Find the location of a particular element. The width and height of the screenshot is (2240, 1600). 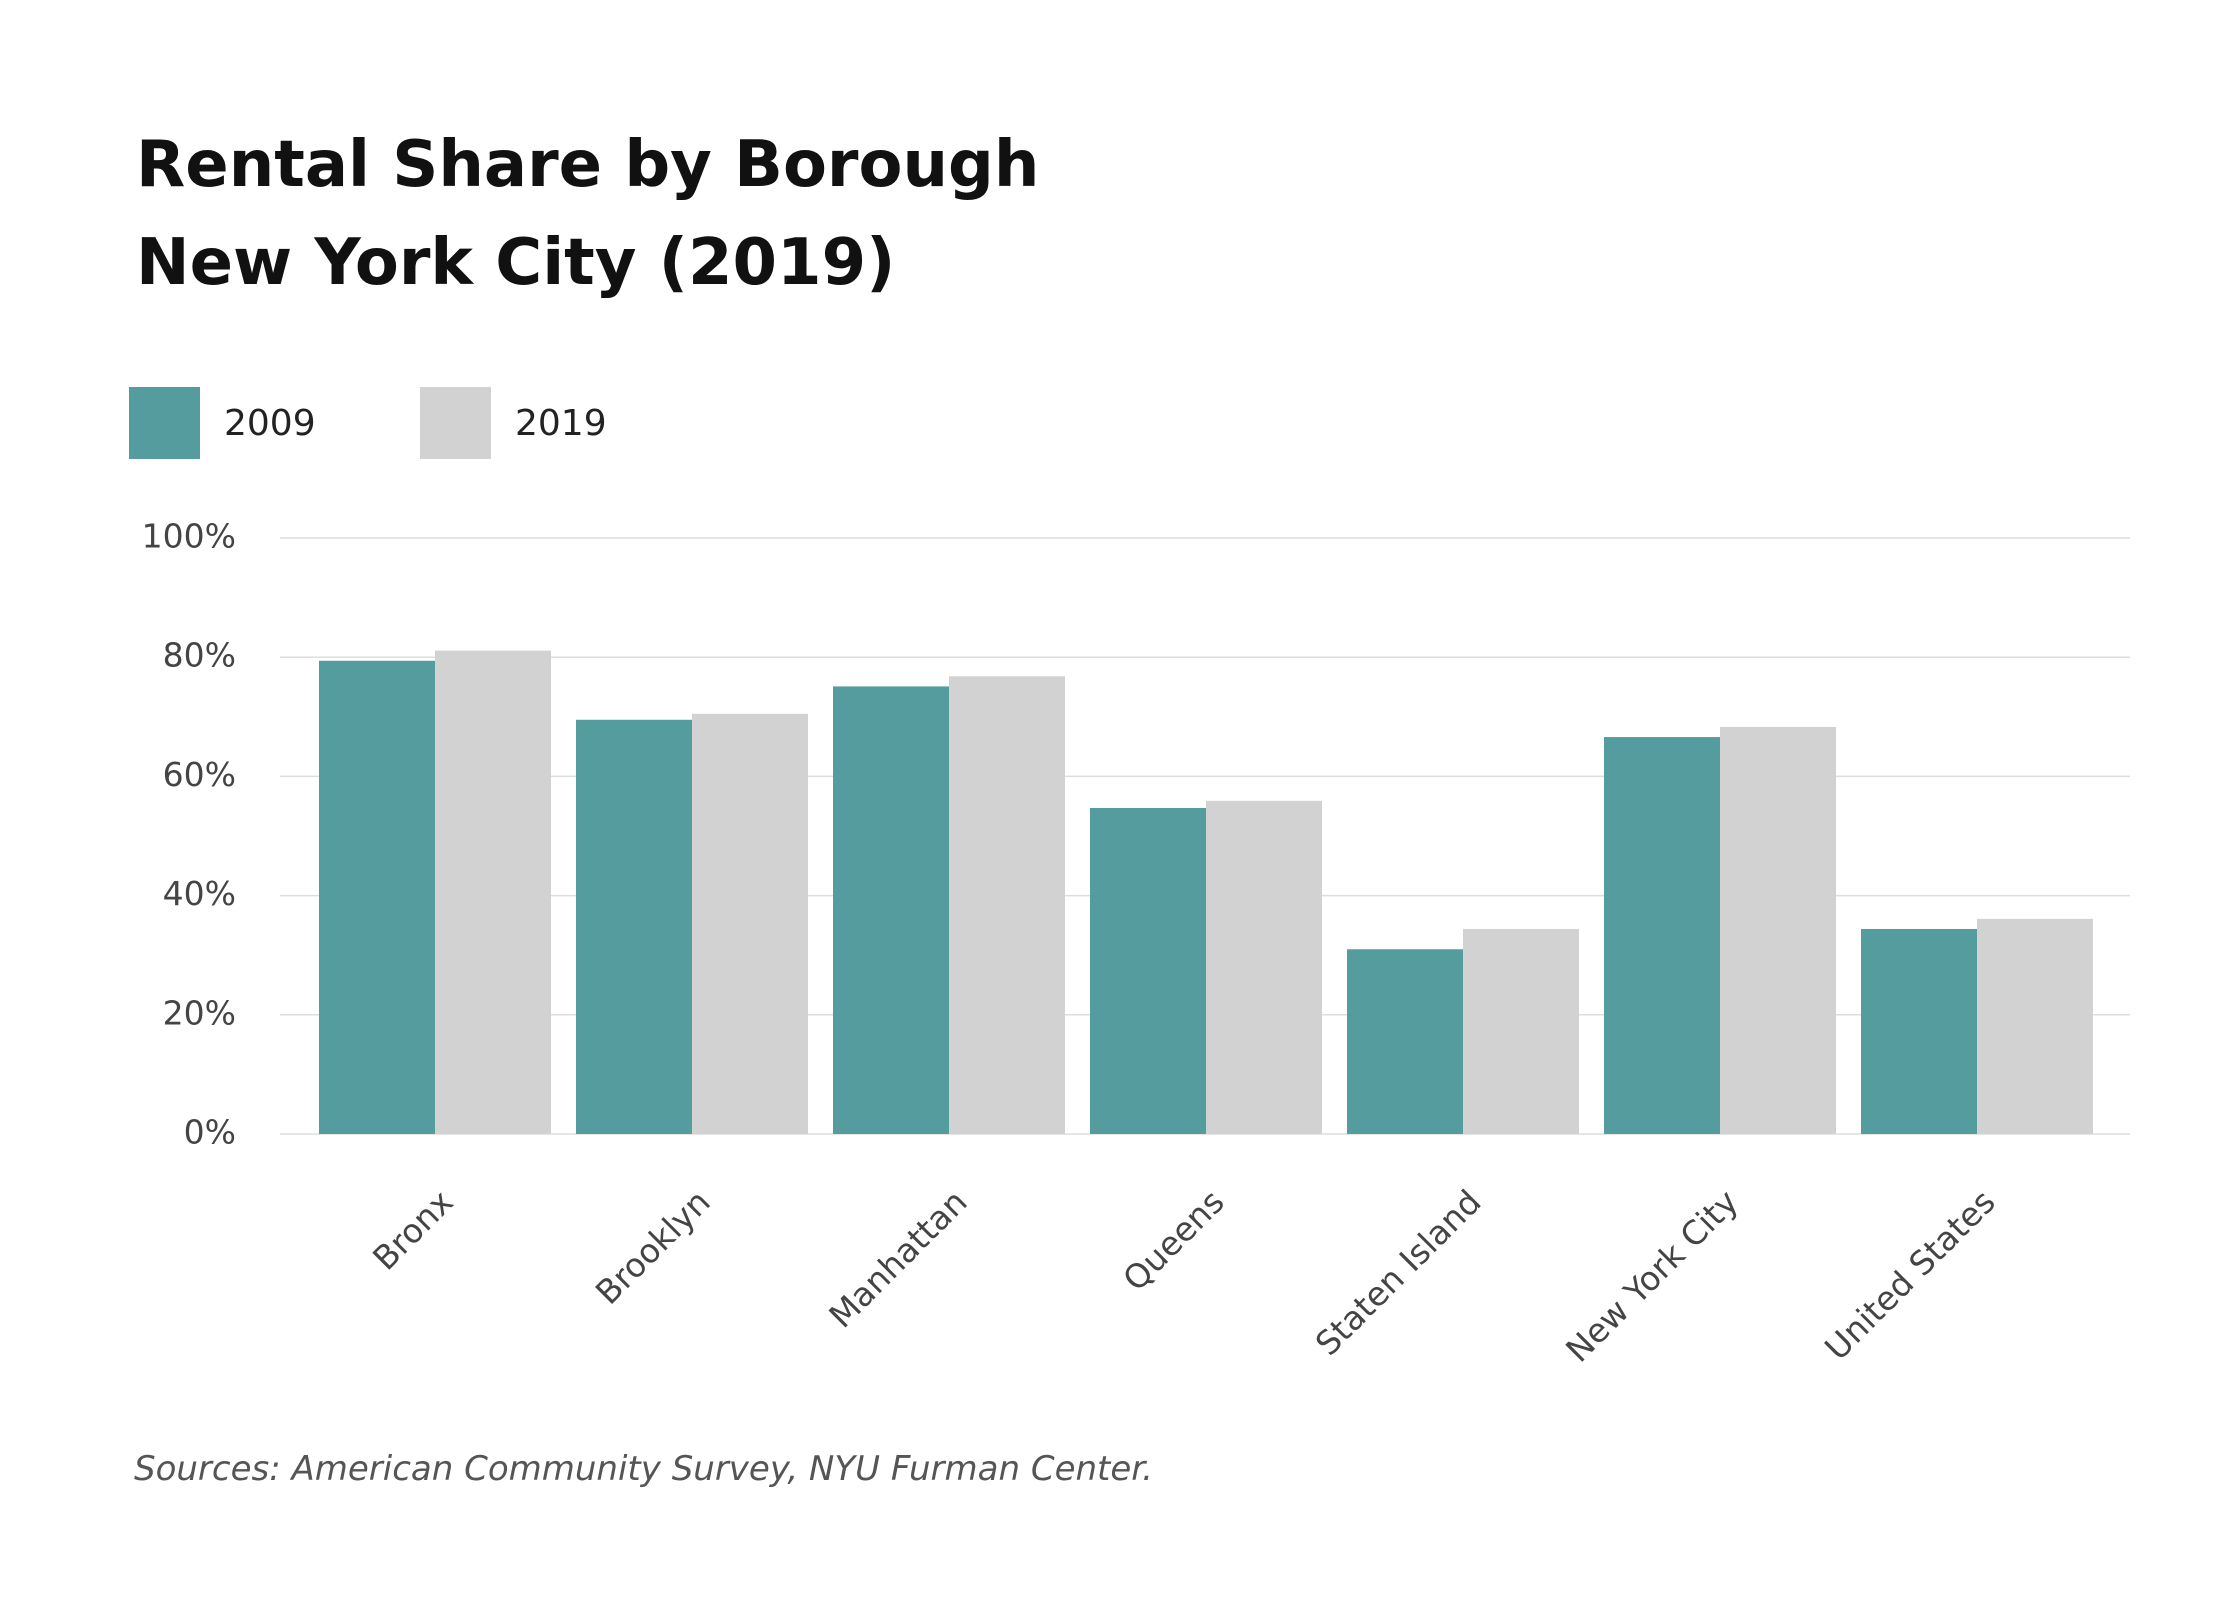

y-tick-label: 0% is located at coordinates (210, 1132).